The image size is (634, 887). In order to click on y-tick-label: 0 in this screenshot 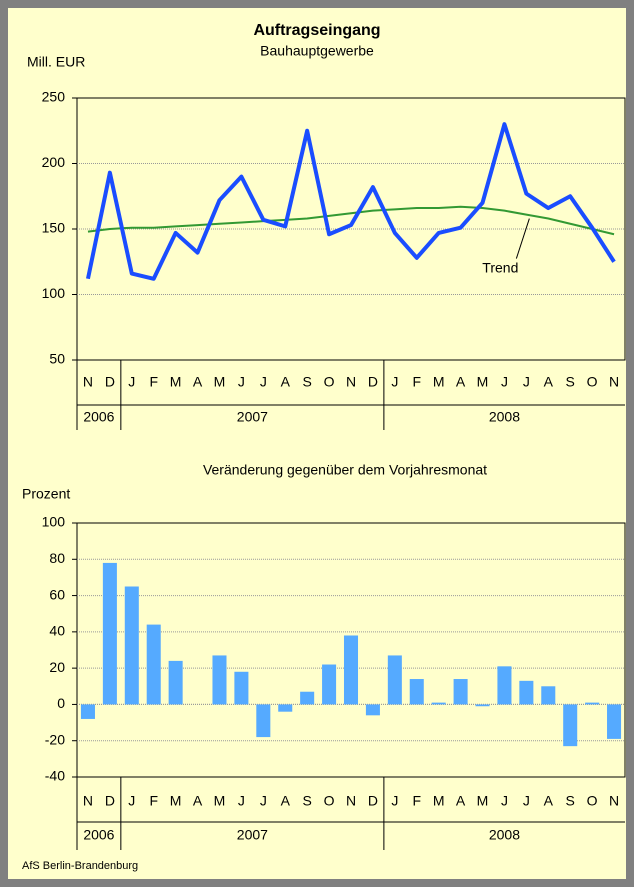, I will do `click(61, 703)`.